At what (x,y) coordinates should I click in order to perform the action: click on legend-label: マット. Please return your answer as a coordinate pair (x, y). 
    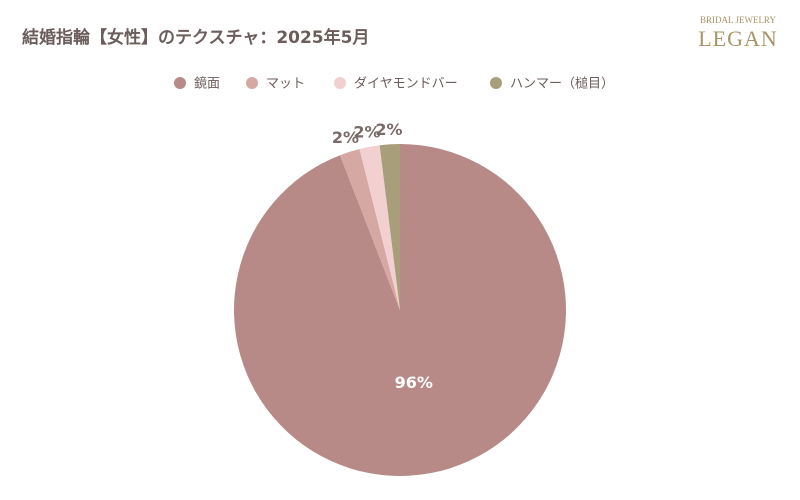
    Looking at the image, I should click on (285, 84).